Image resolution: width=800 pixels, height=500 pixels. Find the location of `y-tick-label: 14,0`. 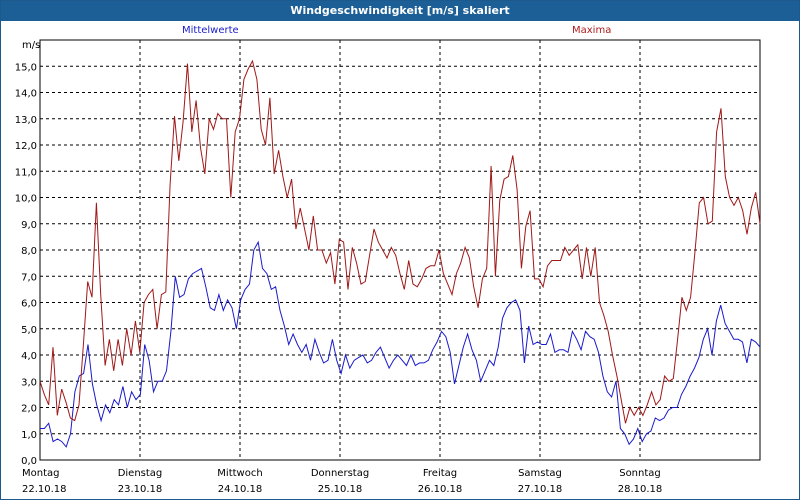

y-tick-label: 14,0 is located at coordinates (26, 94).